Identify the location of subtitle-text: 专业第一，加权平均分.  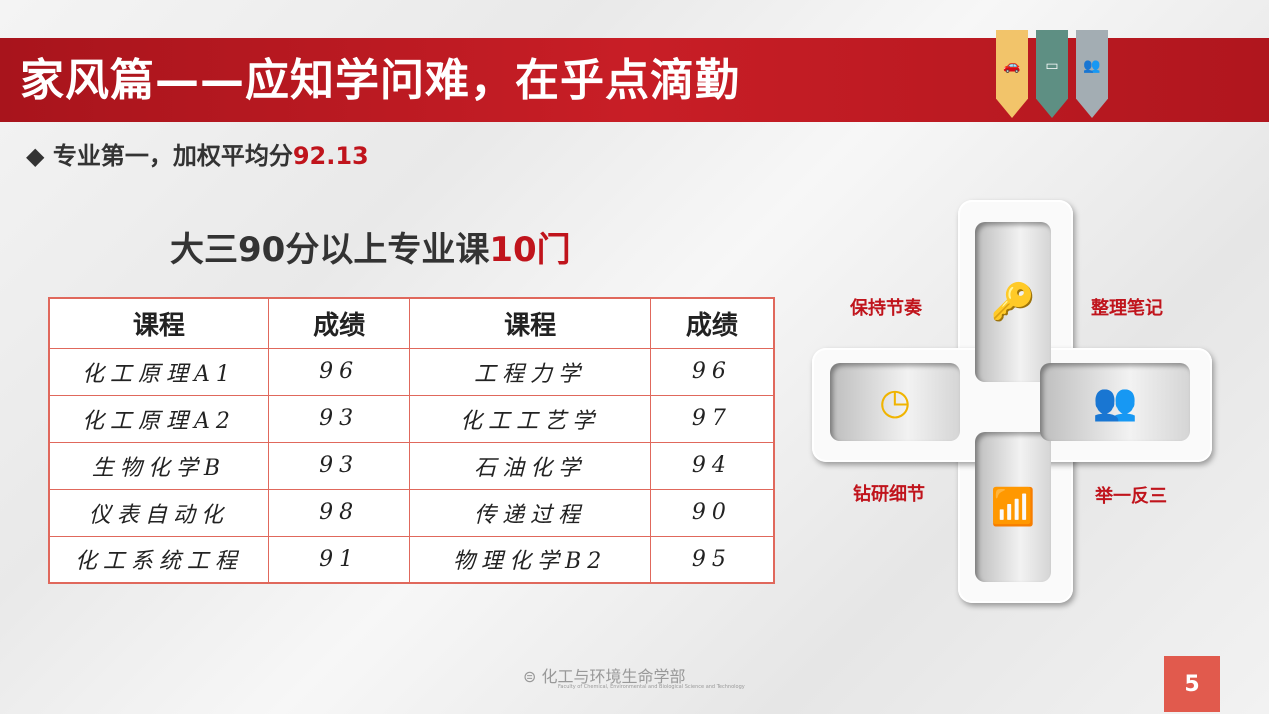
(172, 156).